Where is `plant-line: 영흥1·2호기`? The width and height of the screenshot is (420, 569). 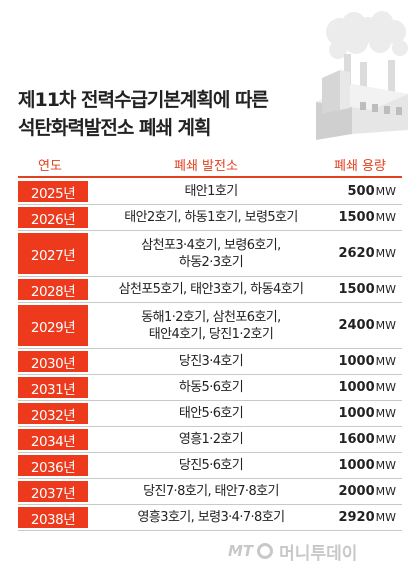 plant-line: 영흥1·2호기 is located at coordinates (211, 439).